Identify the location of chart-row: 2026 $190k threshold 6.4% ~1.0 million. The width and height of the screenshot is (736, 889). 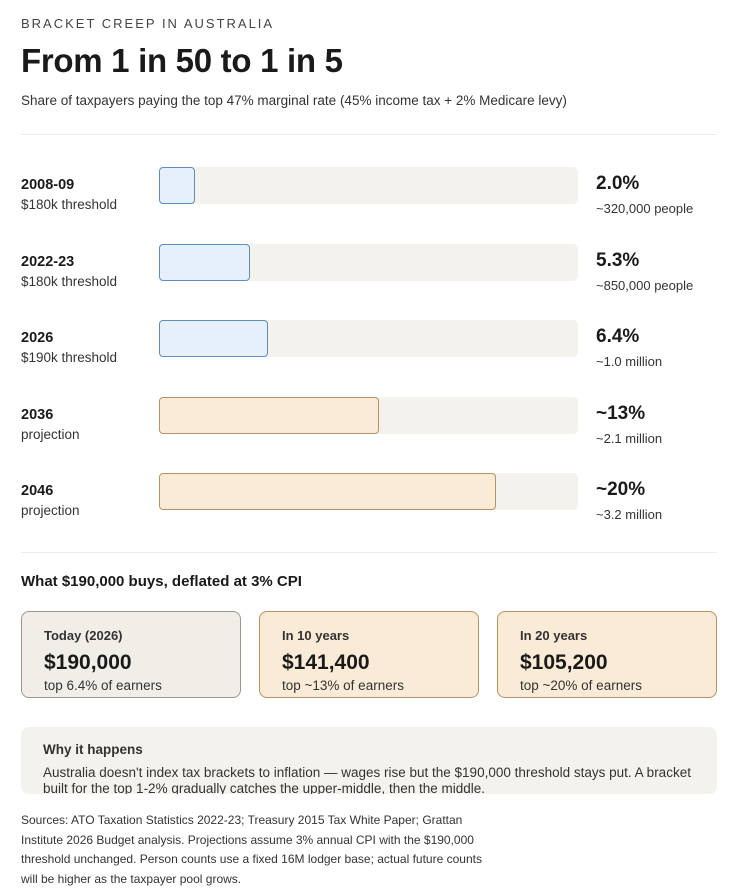
(368, 345).